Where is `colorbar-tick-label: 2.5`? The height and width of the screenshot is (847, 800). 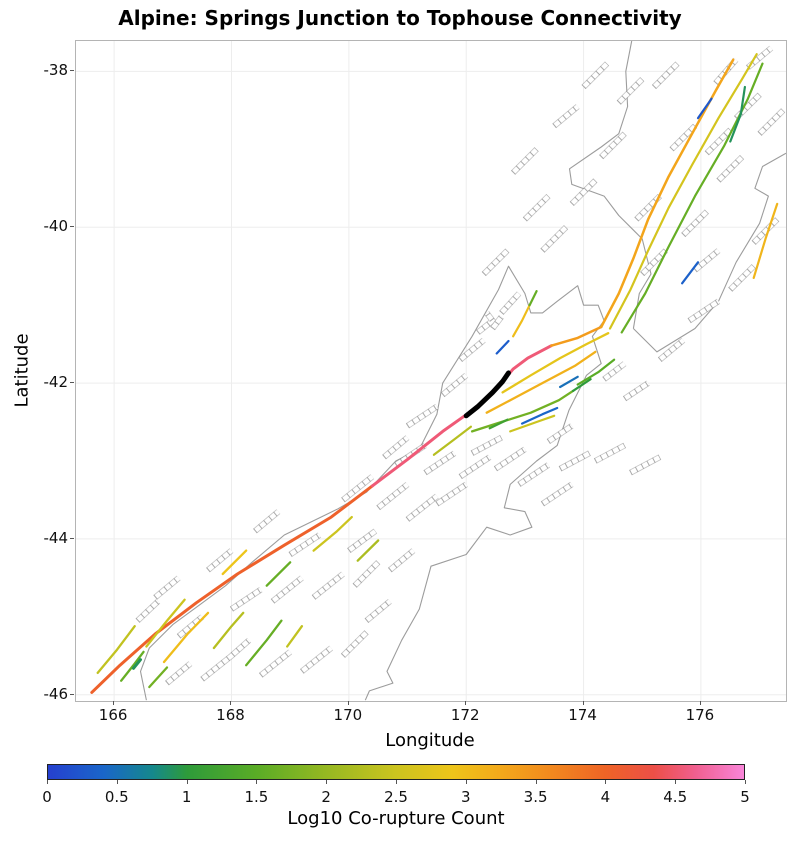 colorbar-tick-label: 2.5 is located at coordinates (396, 797).